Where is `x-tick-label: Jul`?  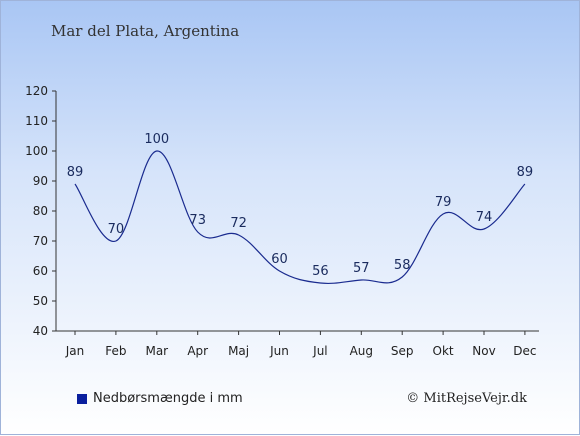
x-tick-label: Jul is located at coordinates (319, 351).